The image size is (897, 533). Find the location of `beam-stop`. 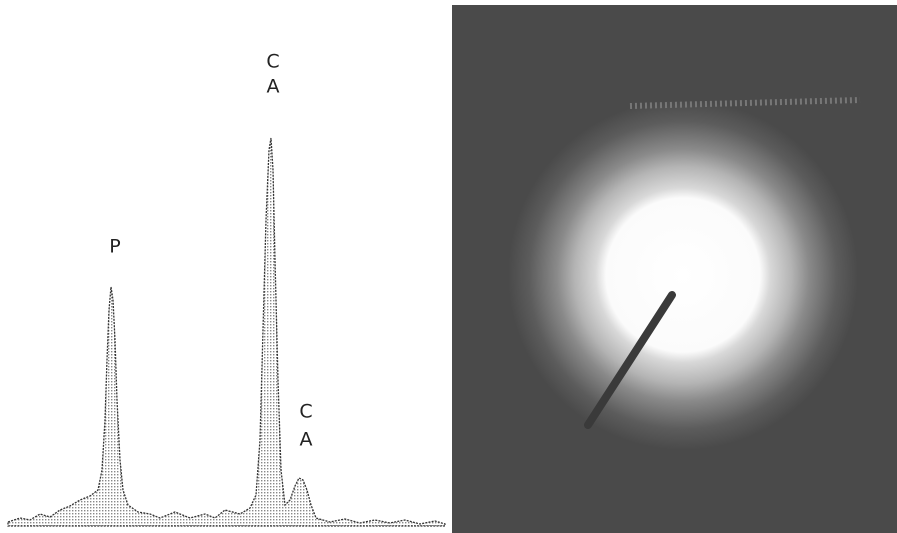

beam-stop is located at coordinates (630, 360).